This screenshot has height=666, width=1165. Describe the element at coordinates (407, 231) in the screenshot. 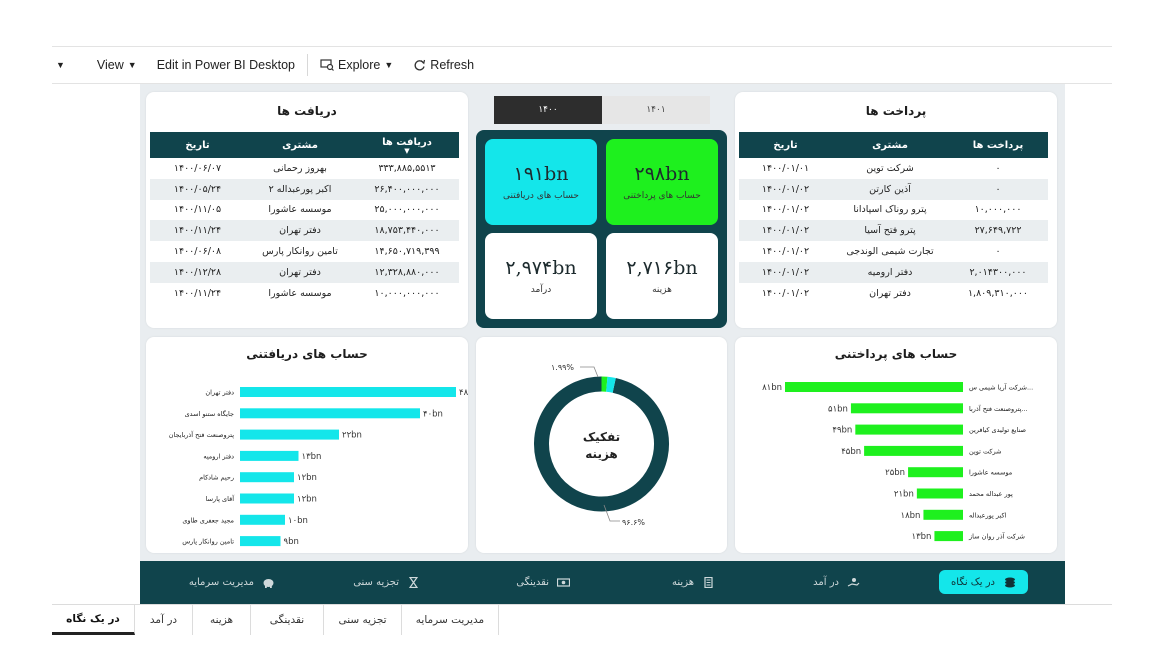

I see `table-cell: ۱۸,۷۵۳,۴۴۰,۰۰۰` at that location.